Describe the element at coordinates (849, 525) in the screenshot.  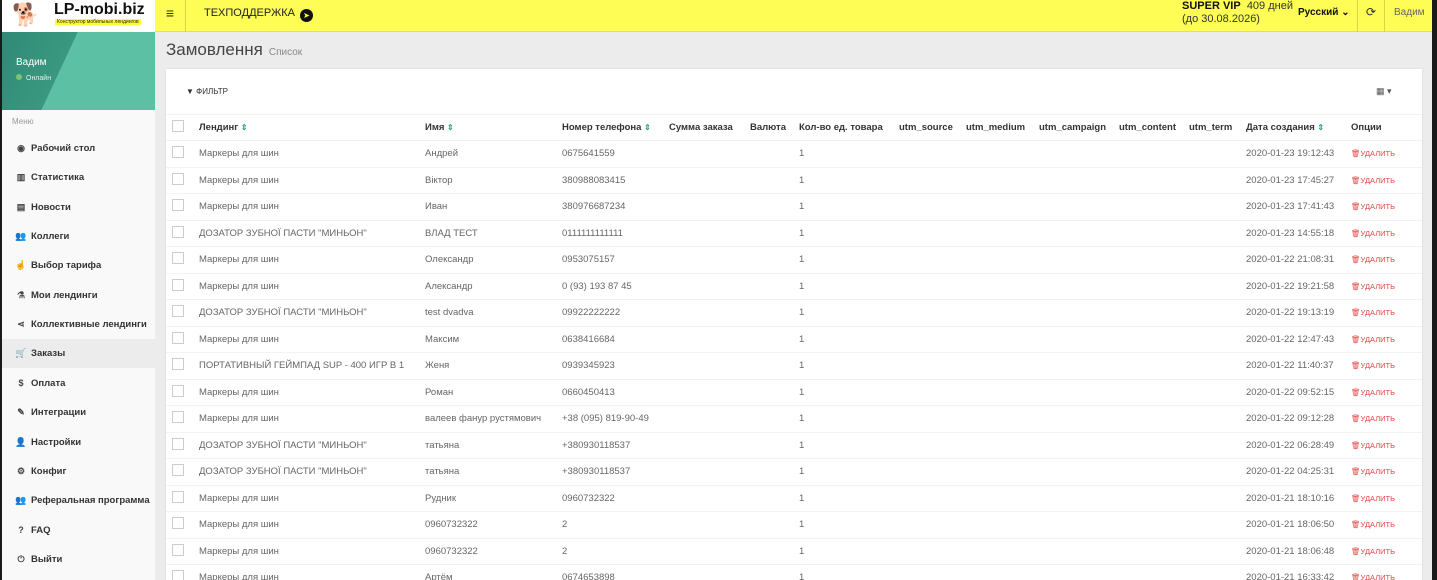
I see `table-cell: 1` at that location.